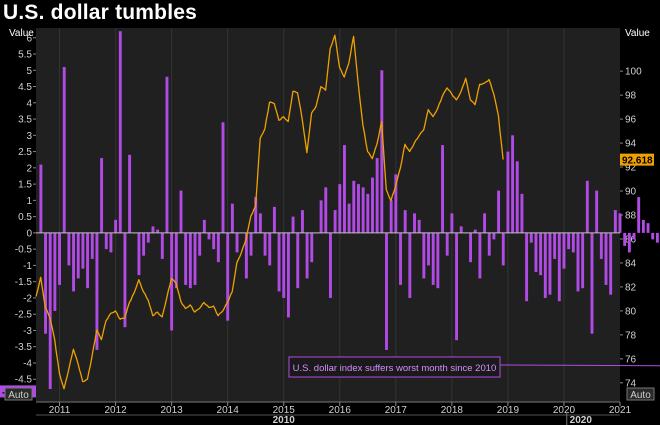 This screenshot has height=425, width=660. Describe the element at coordinates (564, 410) in the screenshot. I see `x-tick-label: 2020` at that location.